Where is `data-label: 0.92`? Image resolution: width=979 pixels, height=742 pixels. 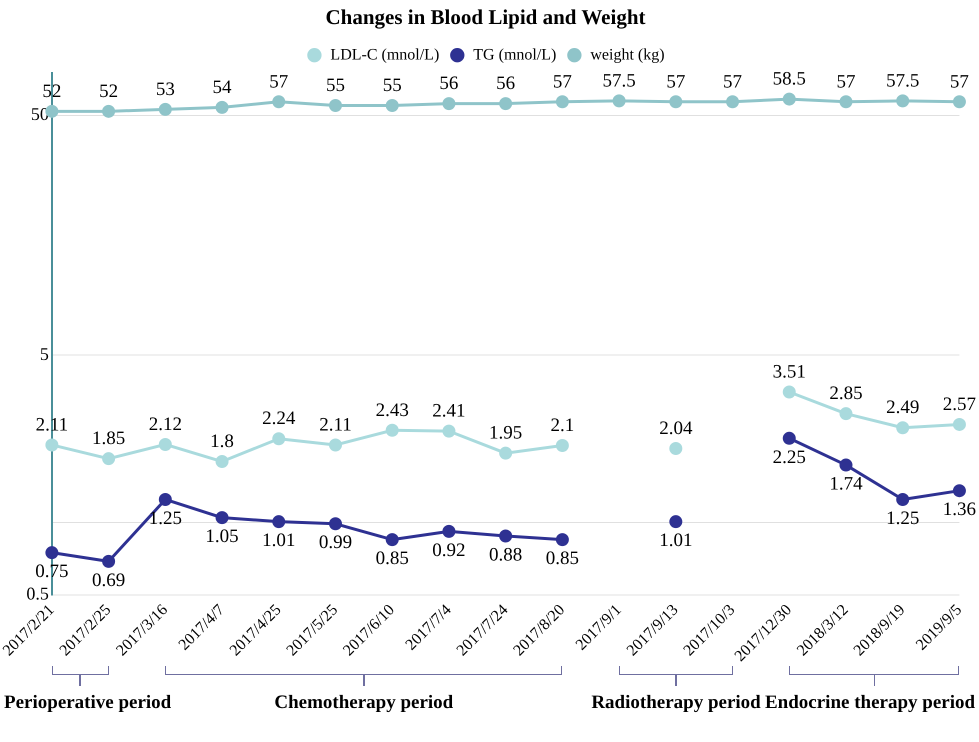 data-label: 0.92 is located at coordinates (449, 550).